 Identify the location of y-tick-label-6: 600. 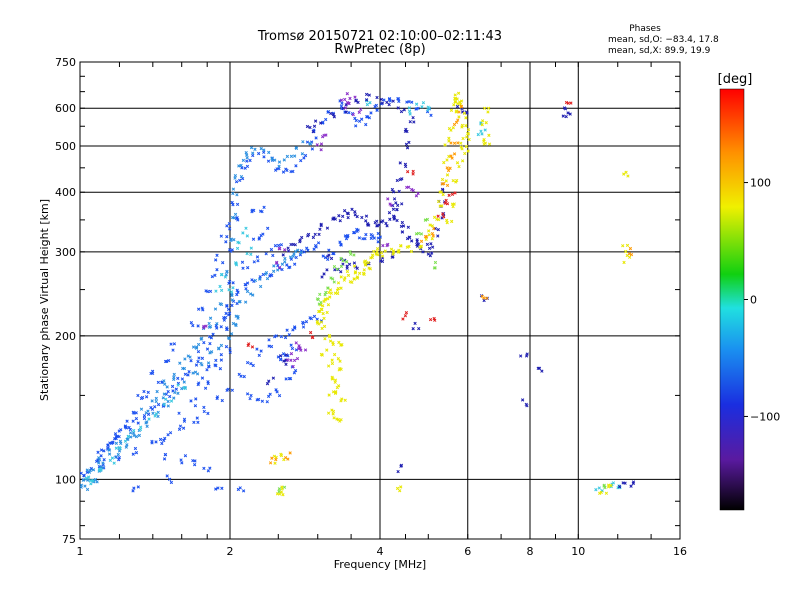
(65, 108).